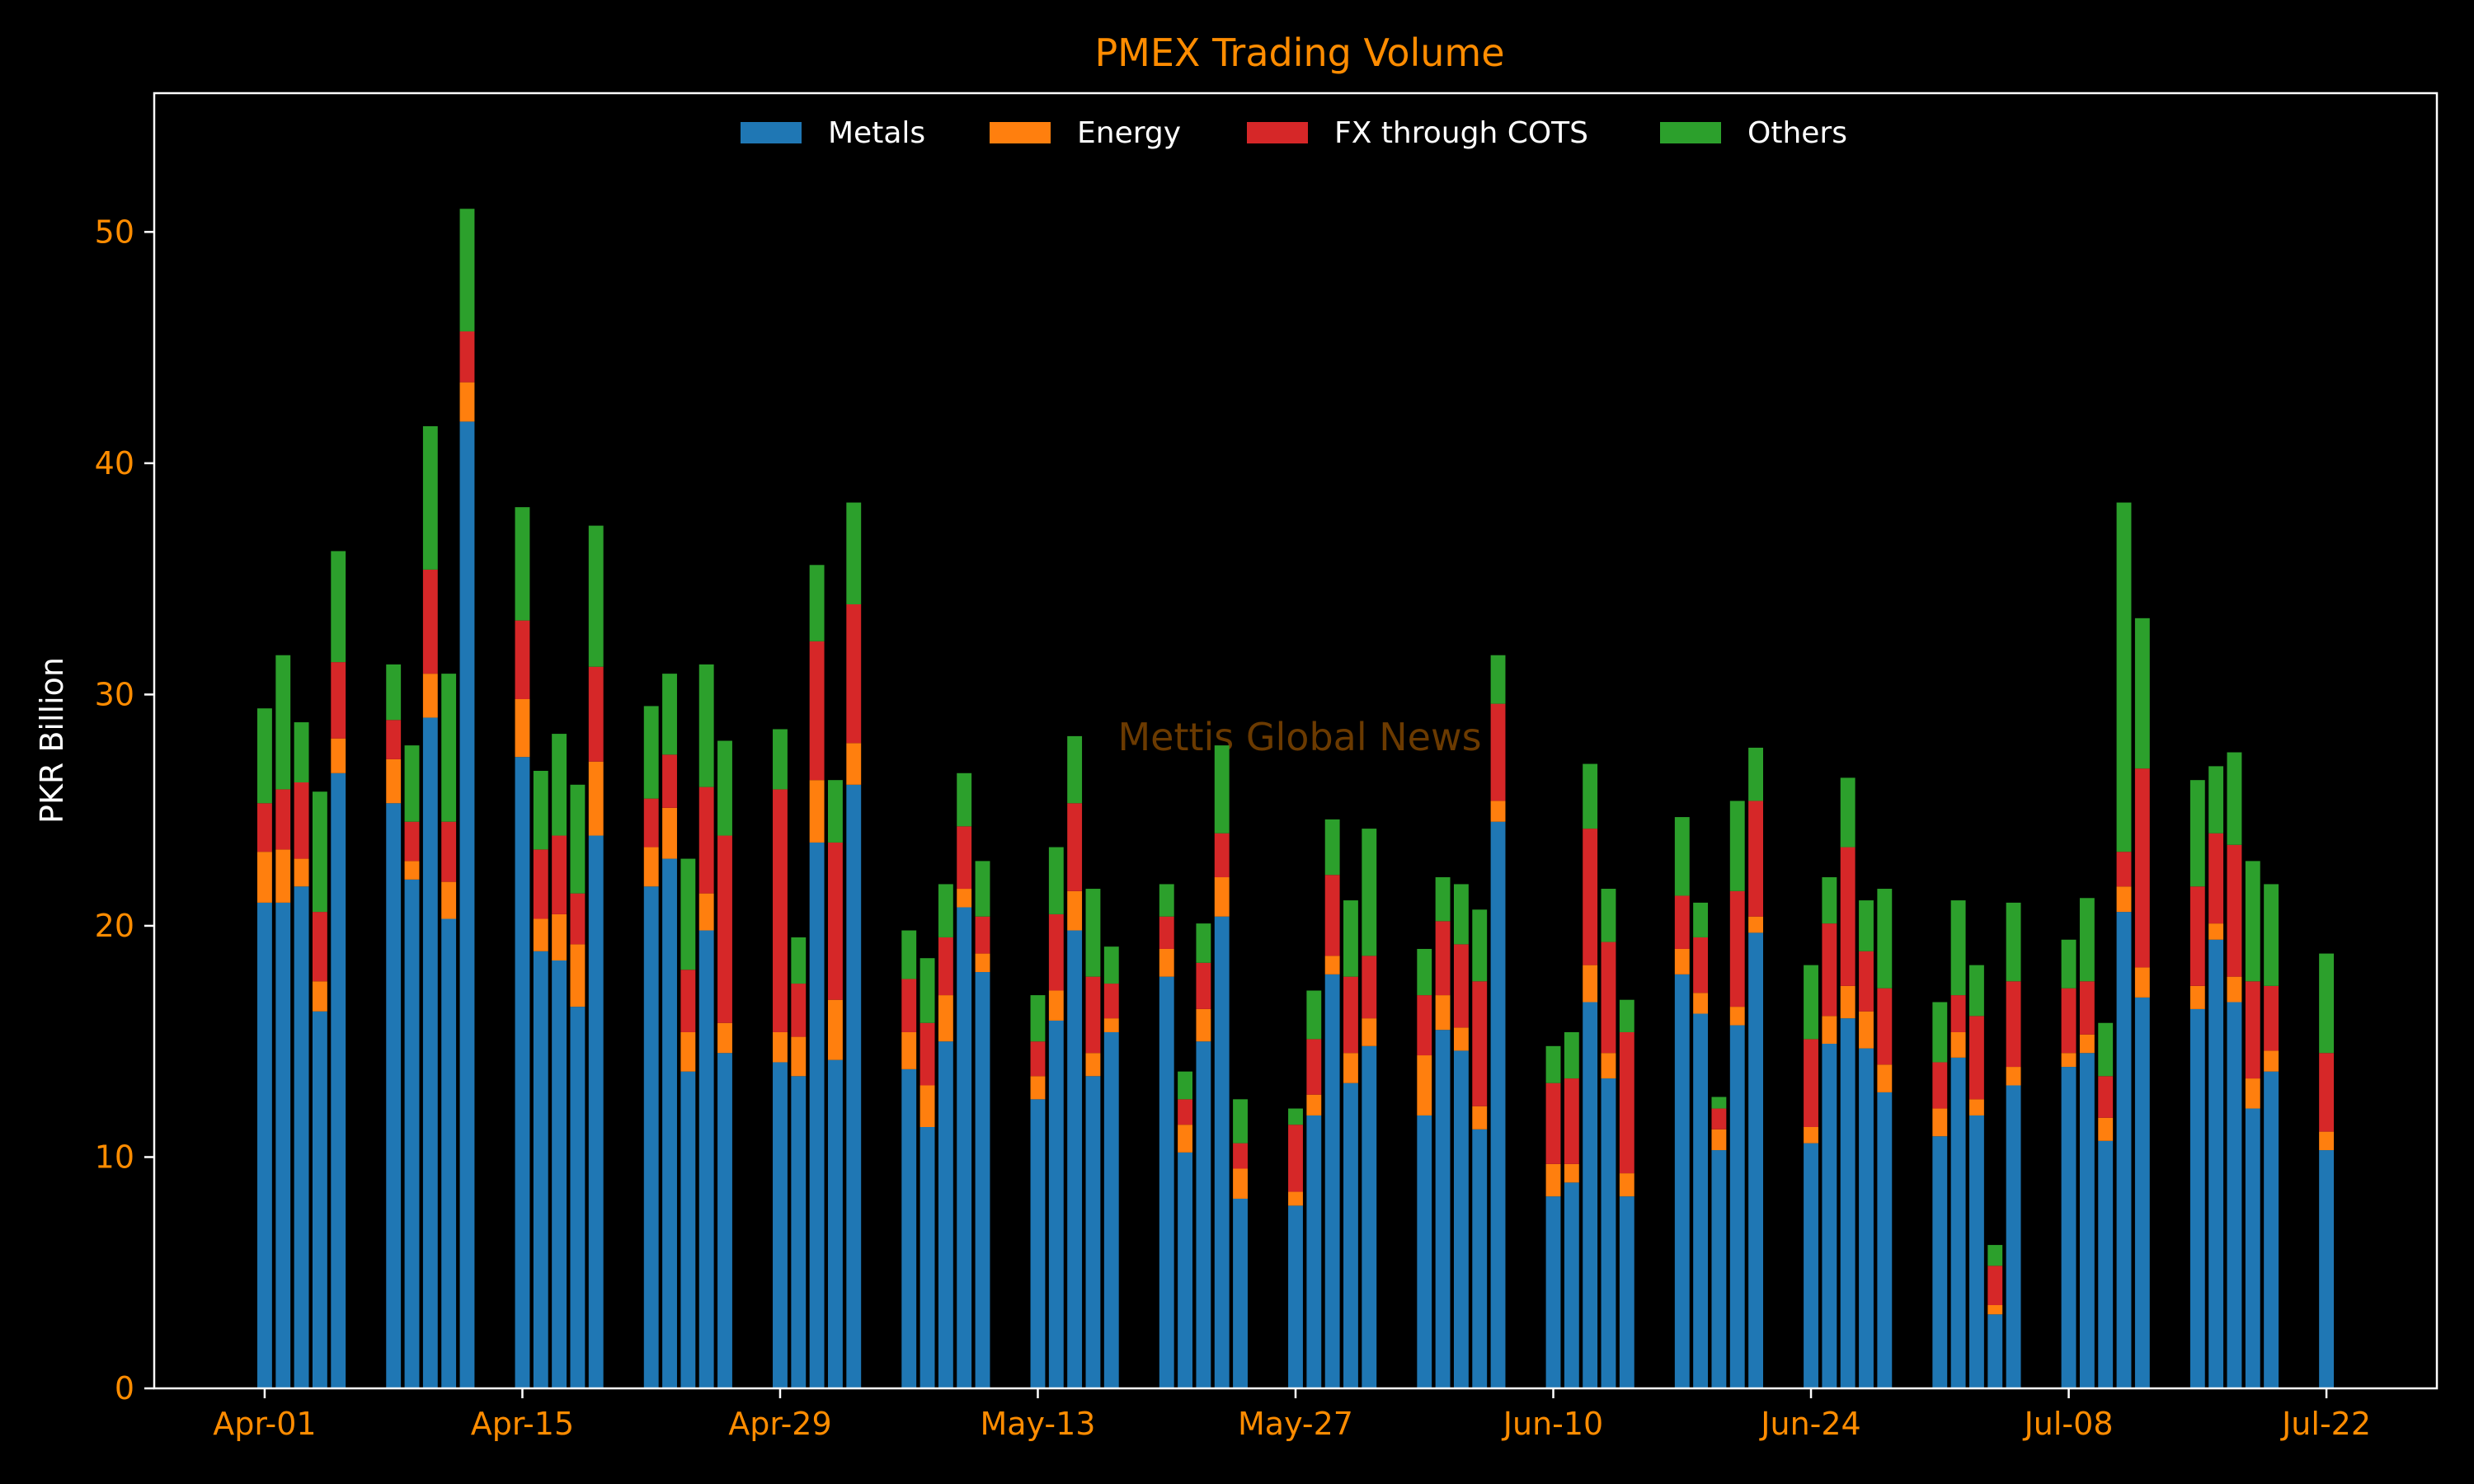  What do you see at coordinates (114, 694) in the screenshot?
I see `y-tick-label: 30` at bounding box center [114, 694].